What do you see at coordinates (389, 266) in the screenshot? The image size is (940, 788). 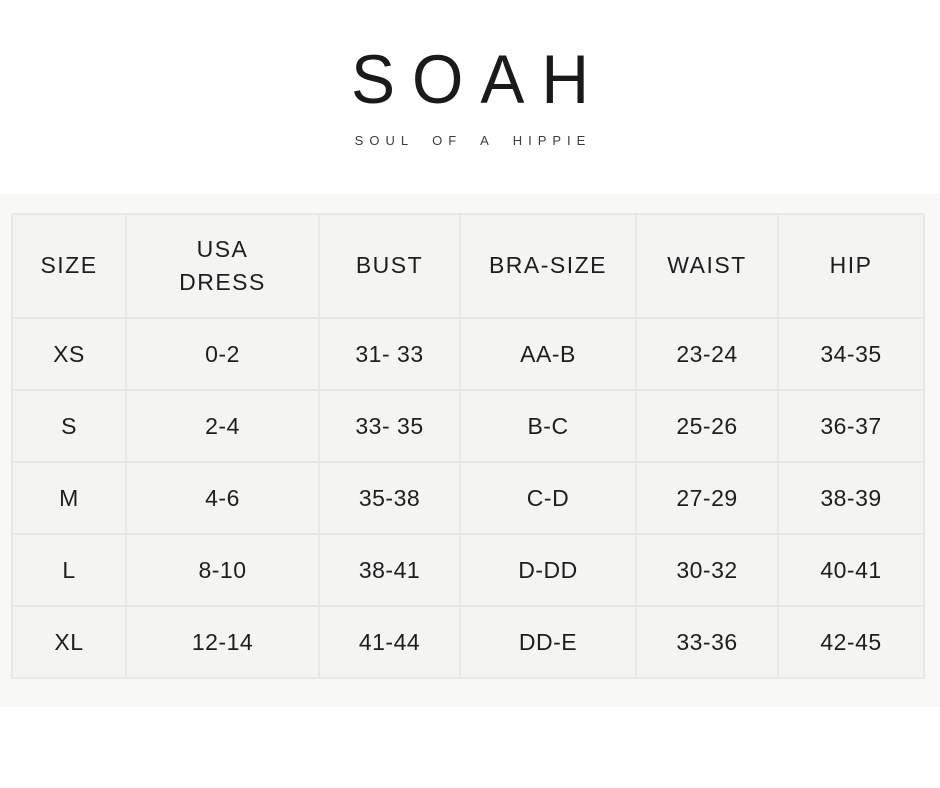 I see `header-cell-bust: BUST` at bounding box center [389, 266].